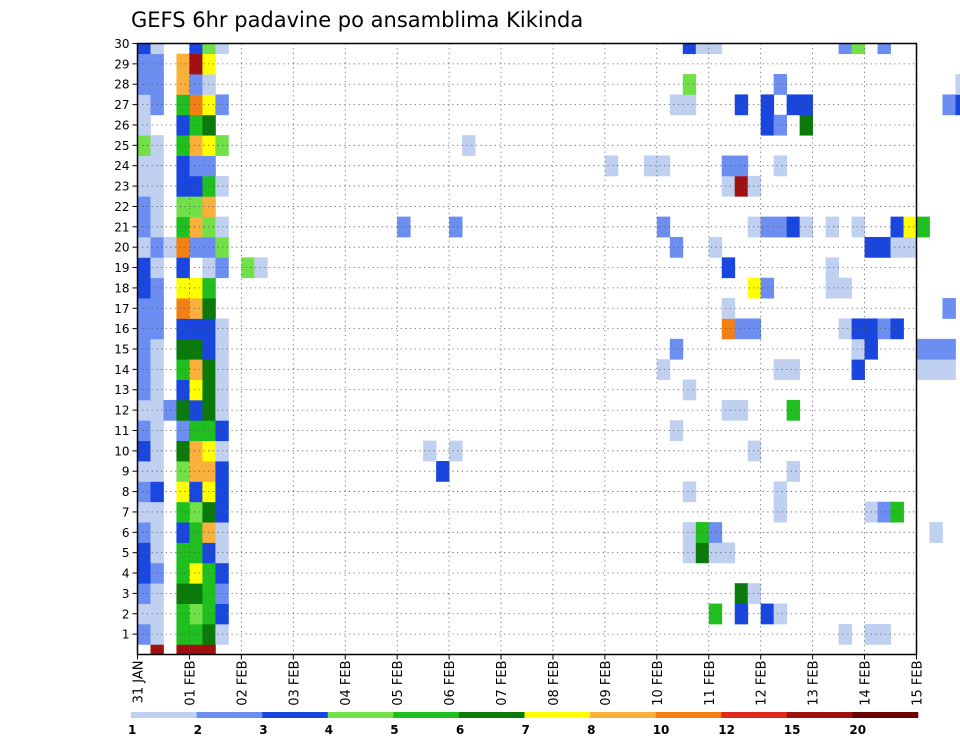  What do you see at coordinates (866, 683) in the screenshot?
I see `x-tick-label: 14 FEB` at bounding box center [866, 683].